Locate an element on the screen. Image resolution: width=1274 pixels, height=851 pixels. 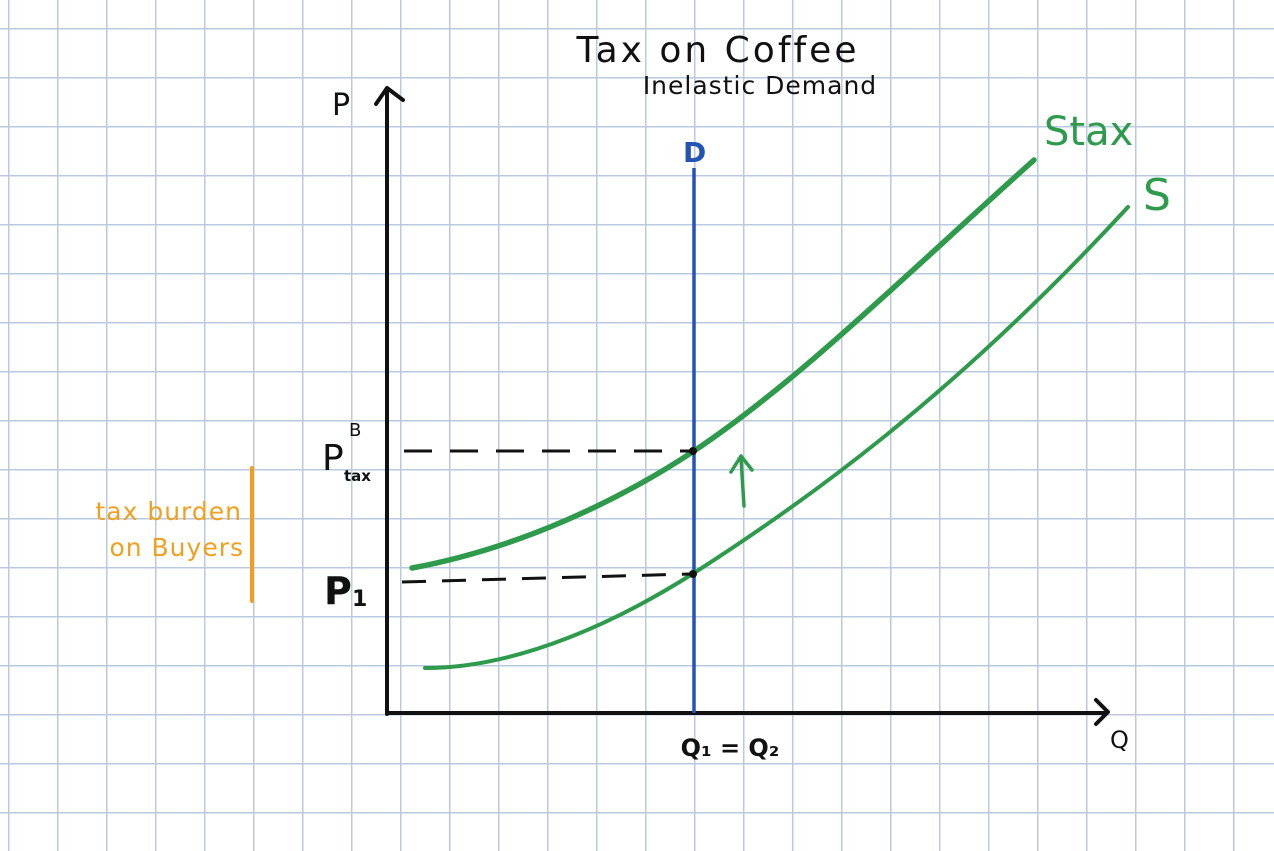
p-tax-label: P is located at coordinates (333, 458).